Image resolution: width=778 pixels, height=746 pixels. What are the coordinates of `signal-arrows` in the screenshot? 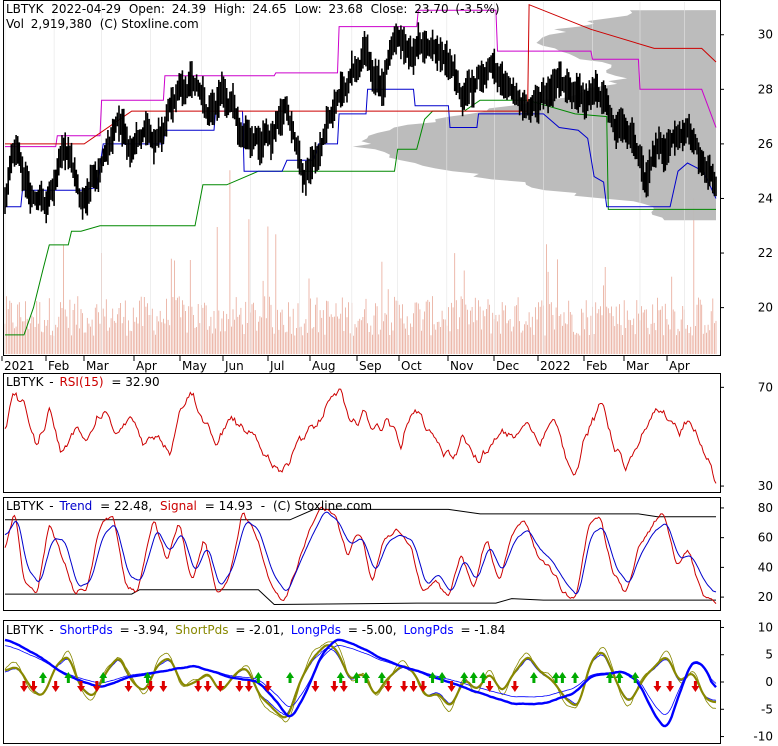 It's located at (360, 682).